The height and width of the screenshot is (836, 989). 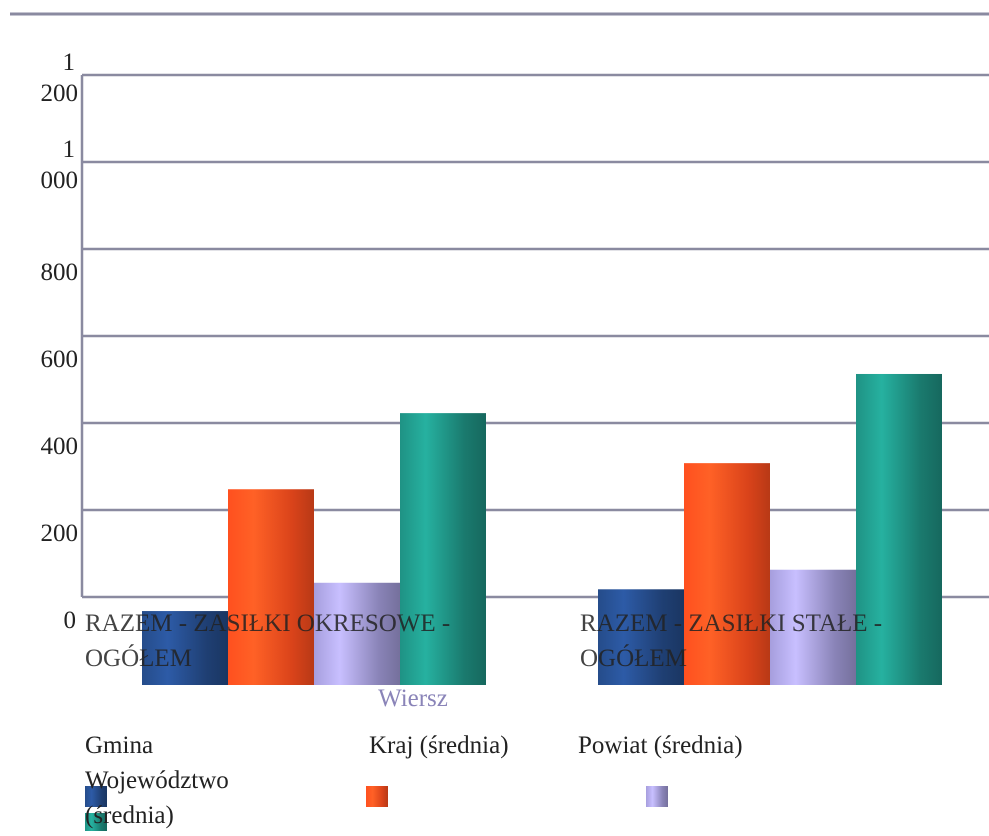 I want to click on x-tick-label: RAZEM - ZASIŁKI OKRESOWE -, so click(x=267, y=623).